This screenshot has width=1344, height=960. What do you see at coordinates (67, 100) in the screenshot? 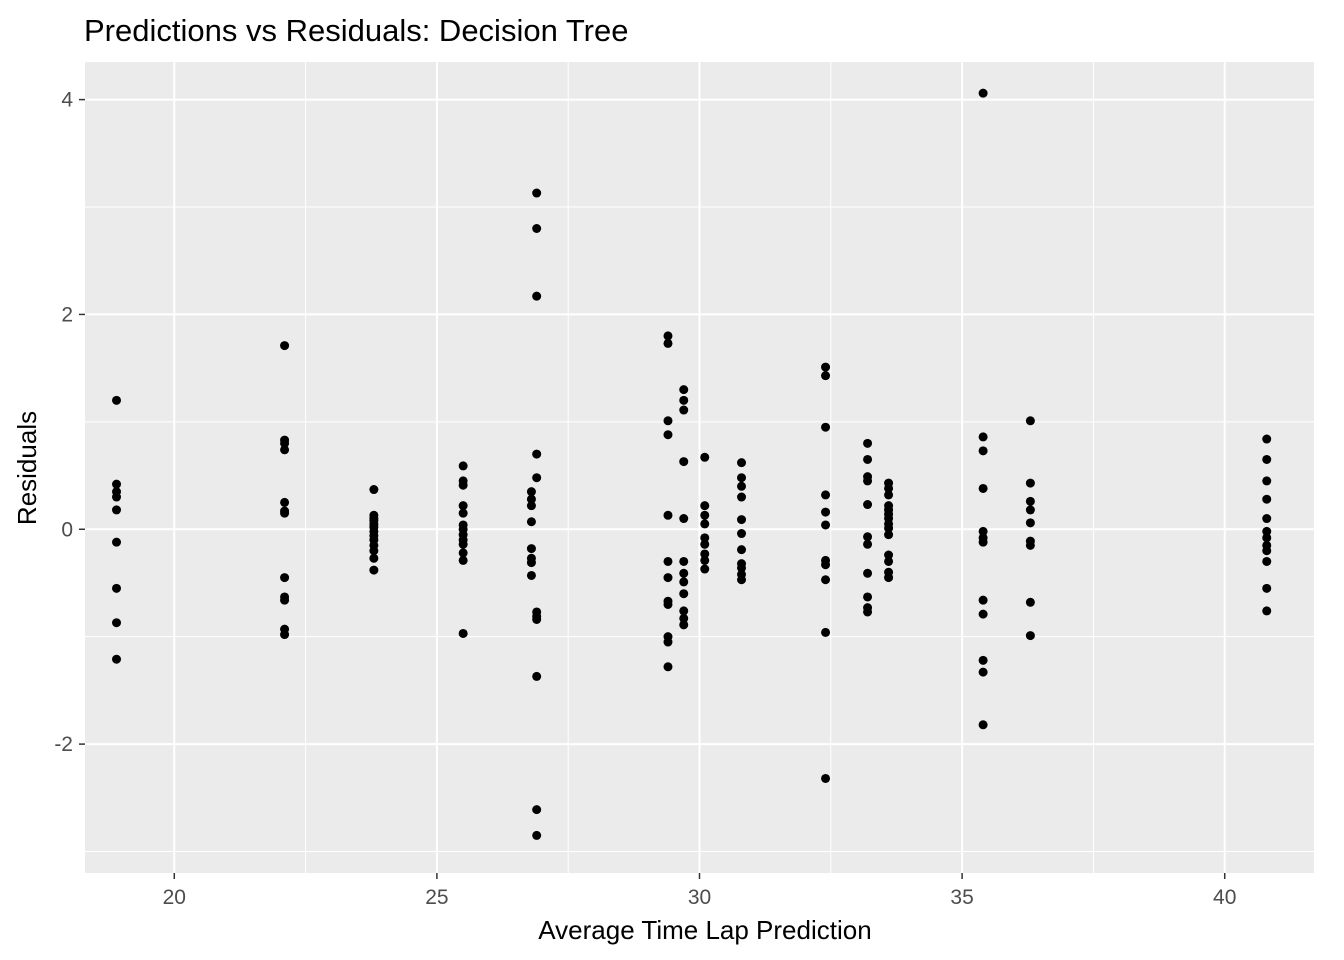
I see `y-tick-label: 4` at bounding box center [67, 100].